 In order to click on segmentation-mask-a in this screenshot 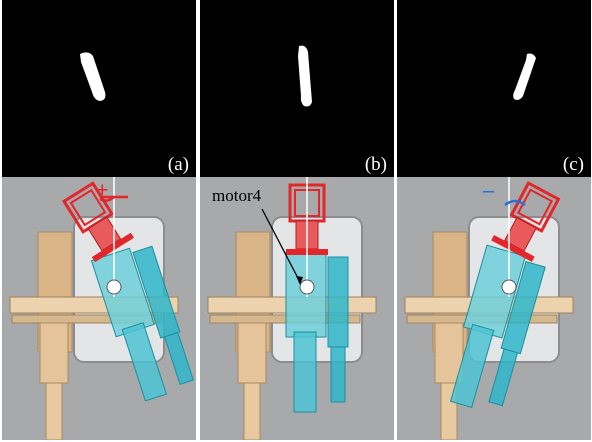, I will do `click(93, 76)`.